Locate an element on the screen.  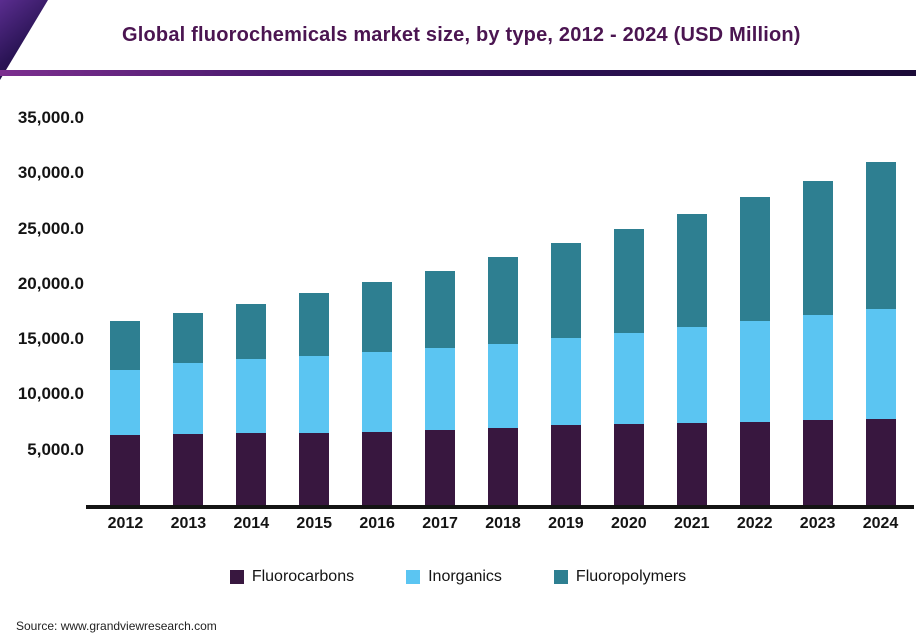
y-axis-label: 20,000.0 is located at coordinates (50, 283).